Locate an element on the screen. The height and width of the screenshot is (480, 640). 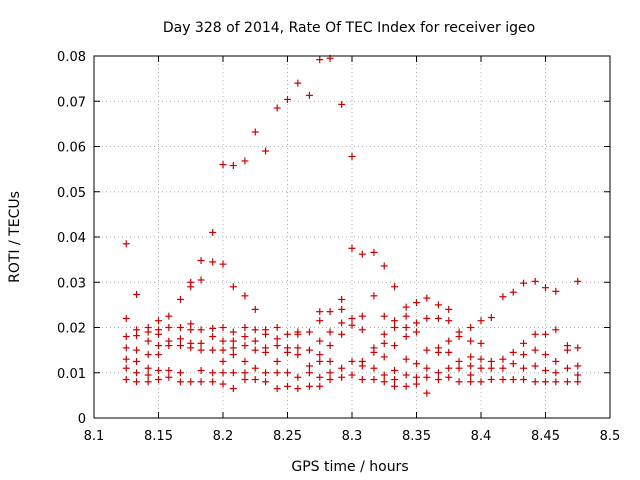
y-tick-label: 0.03 is located at coordinates (71, 283).